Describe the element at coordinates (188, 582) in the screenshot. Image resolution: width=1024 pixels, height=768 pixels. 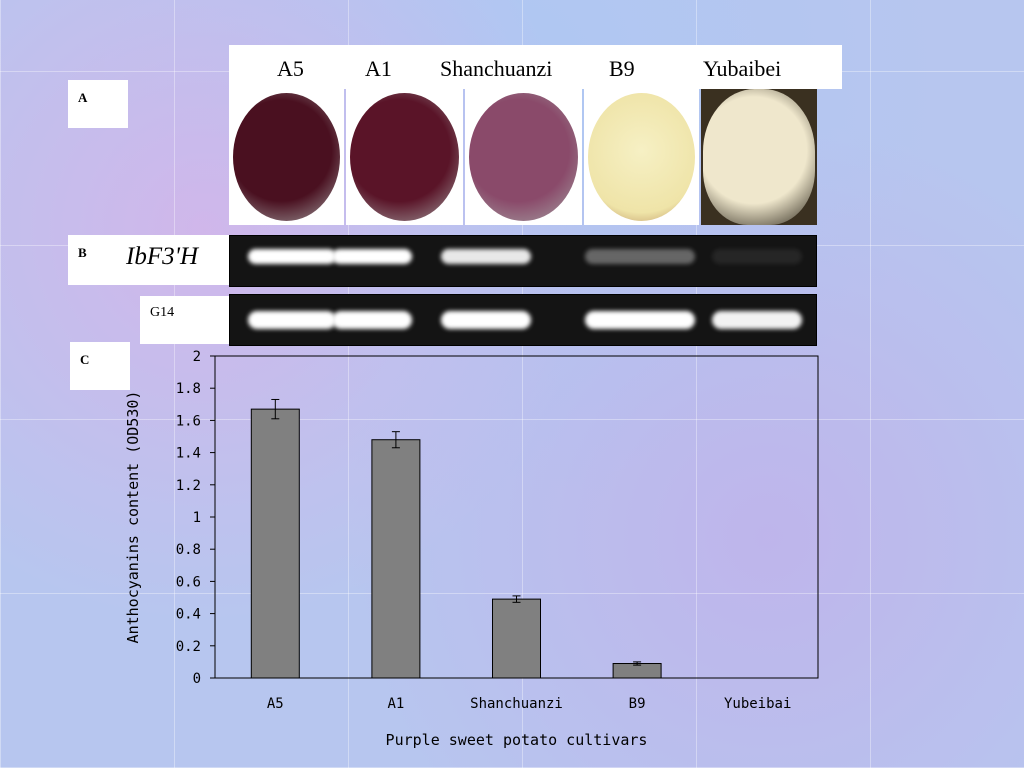
I see `y-tick-label: 0.6` at that location.